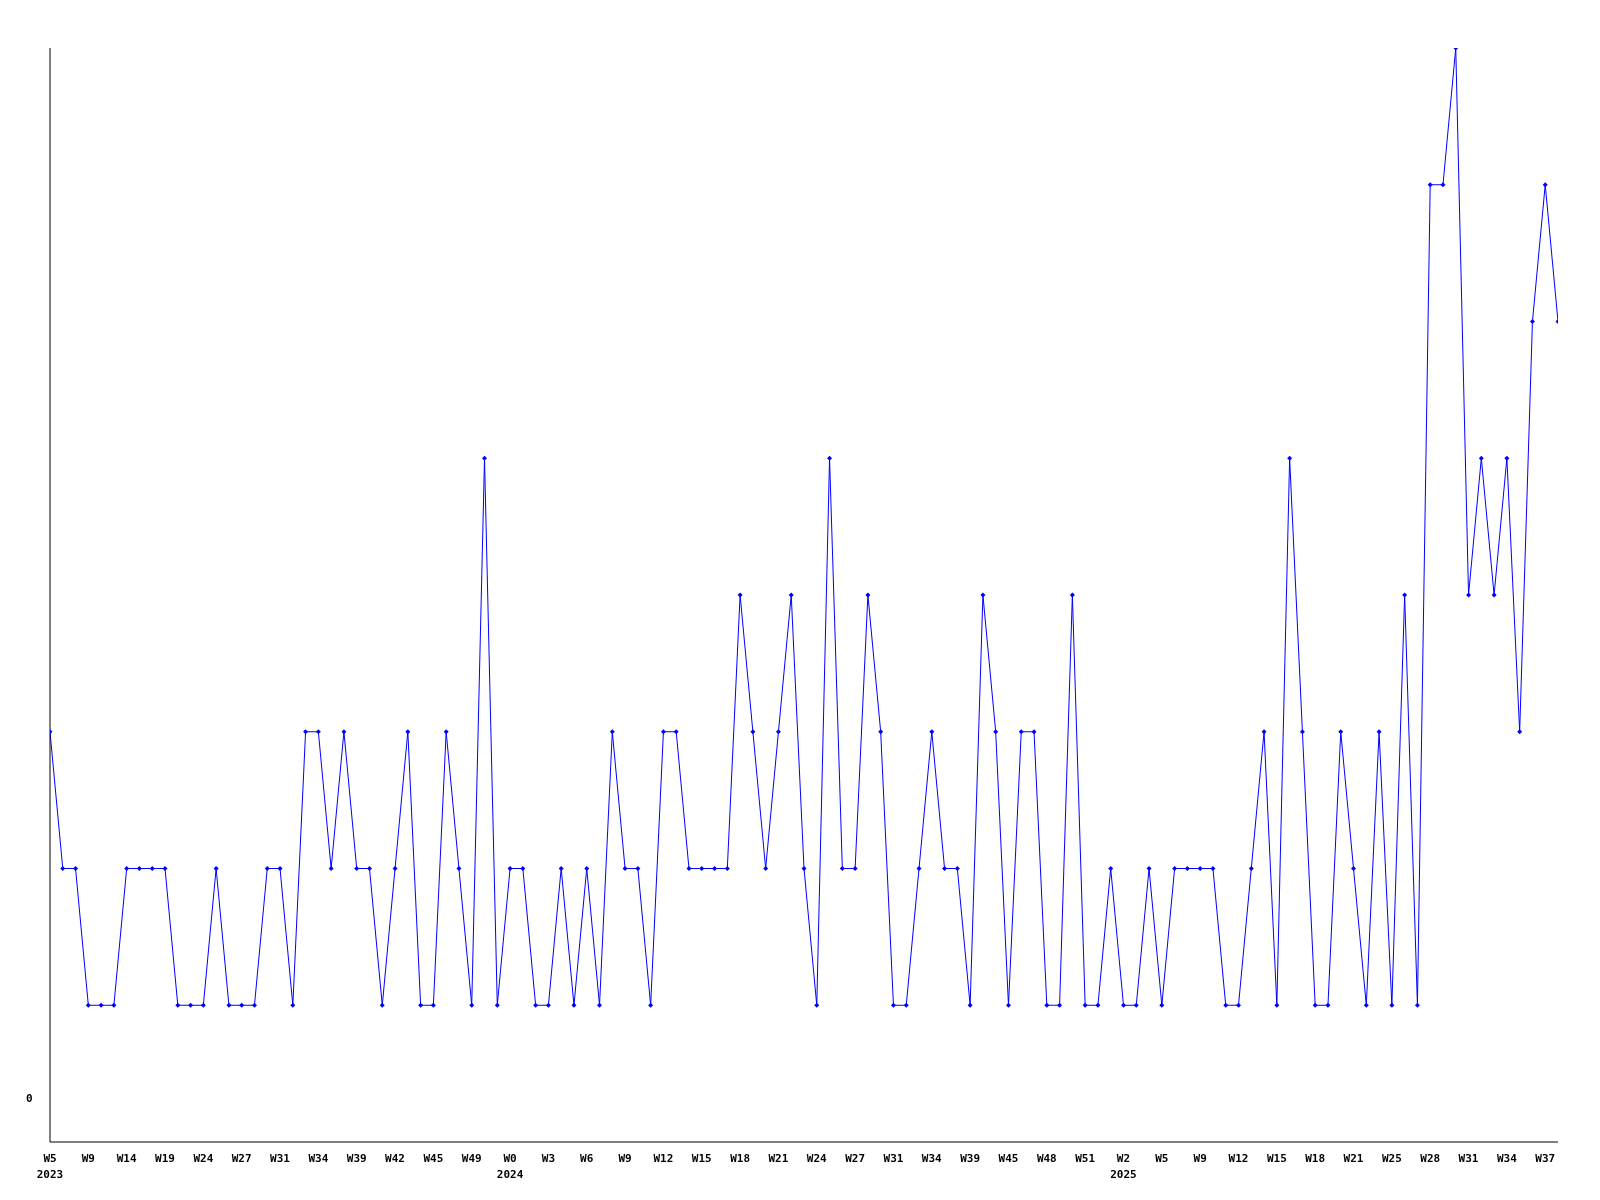  What do you see at coordinates (471, 1158) in the screenshot?
I see `x-tick-label: W49` at bounding box center [471, 1158].